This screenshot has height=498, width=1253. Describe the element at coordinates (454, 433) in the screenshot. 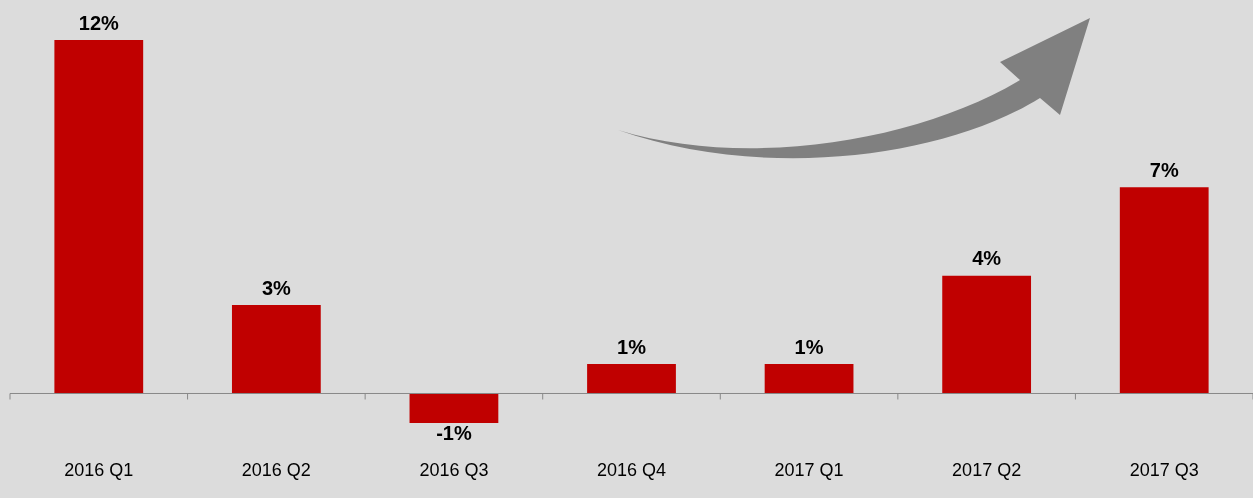

I see `data-label: -1%` at that location.